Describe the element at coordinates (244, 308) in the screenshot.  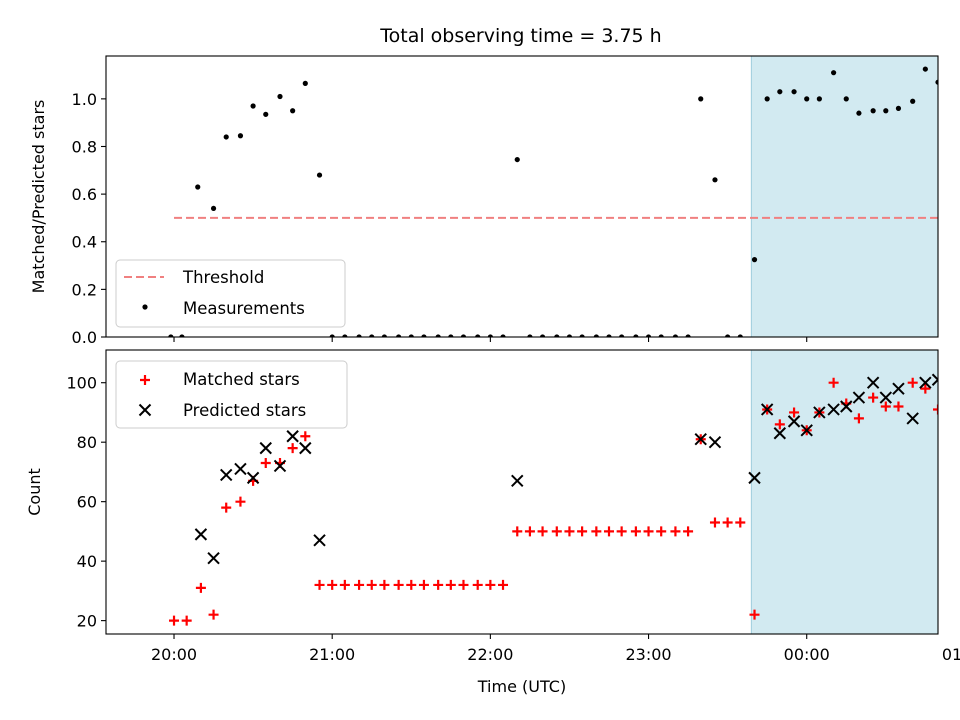
I see `legend-measurements-label: Measurements` at that location.